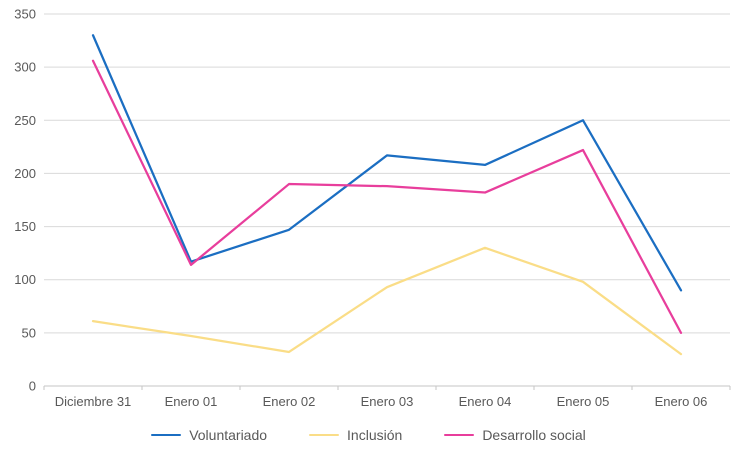 The width and height of the screenshot is (737, 457). I want to click on x-axis-category-label: Enero 06, so click(681, 401).